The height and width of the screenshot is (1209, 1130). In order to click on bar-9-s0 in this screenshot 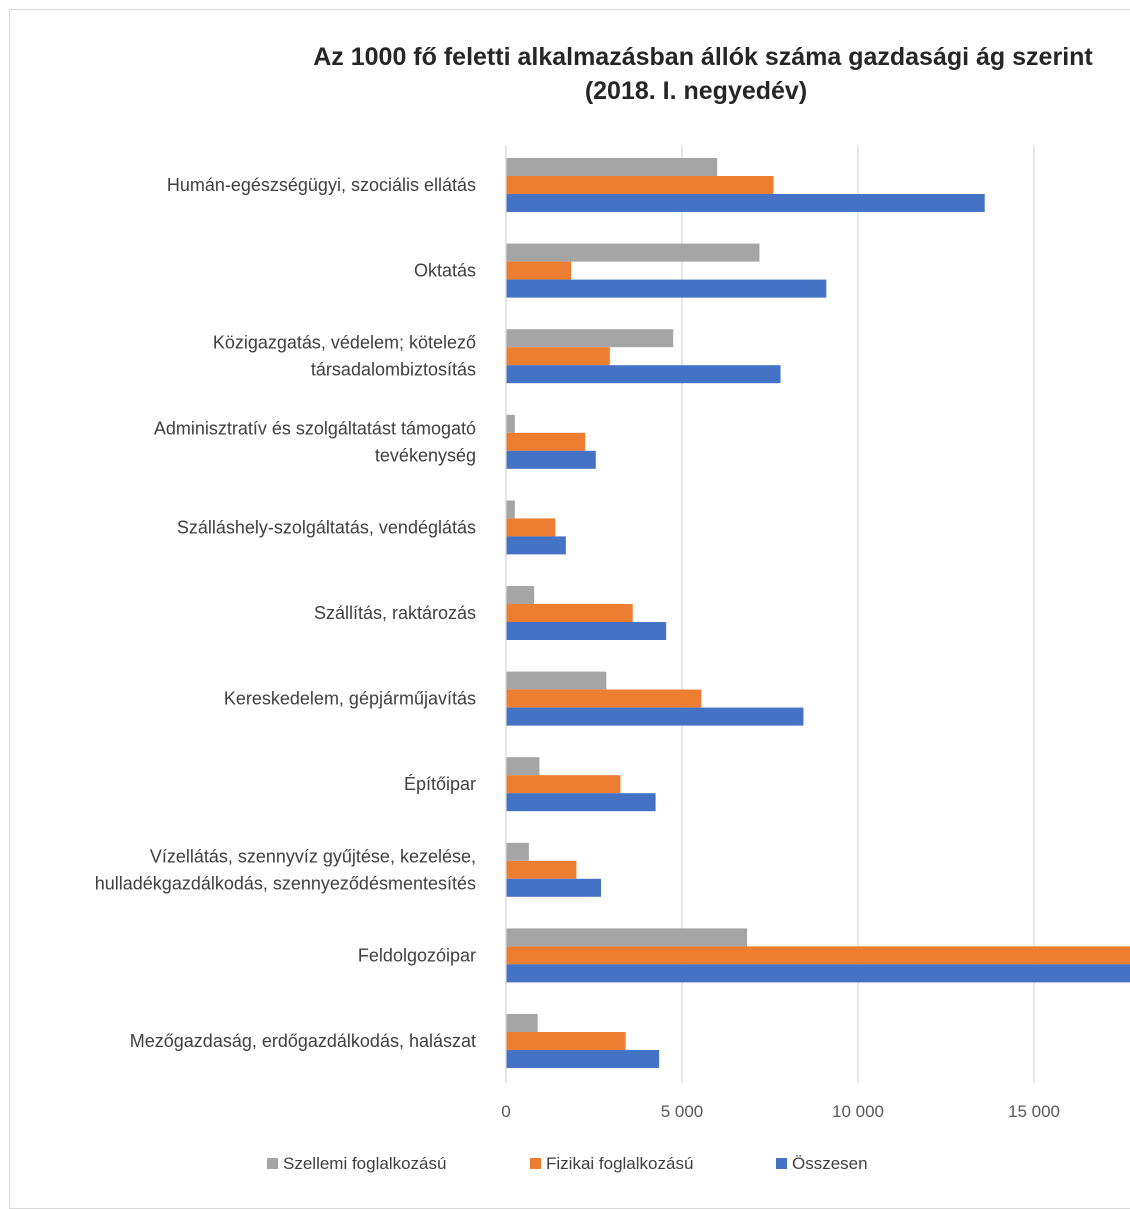, I will do `click(627, 937)`.